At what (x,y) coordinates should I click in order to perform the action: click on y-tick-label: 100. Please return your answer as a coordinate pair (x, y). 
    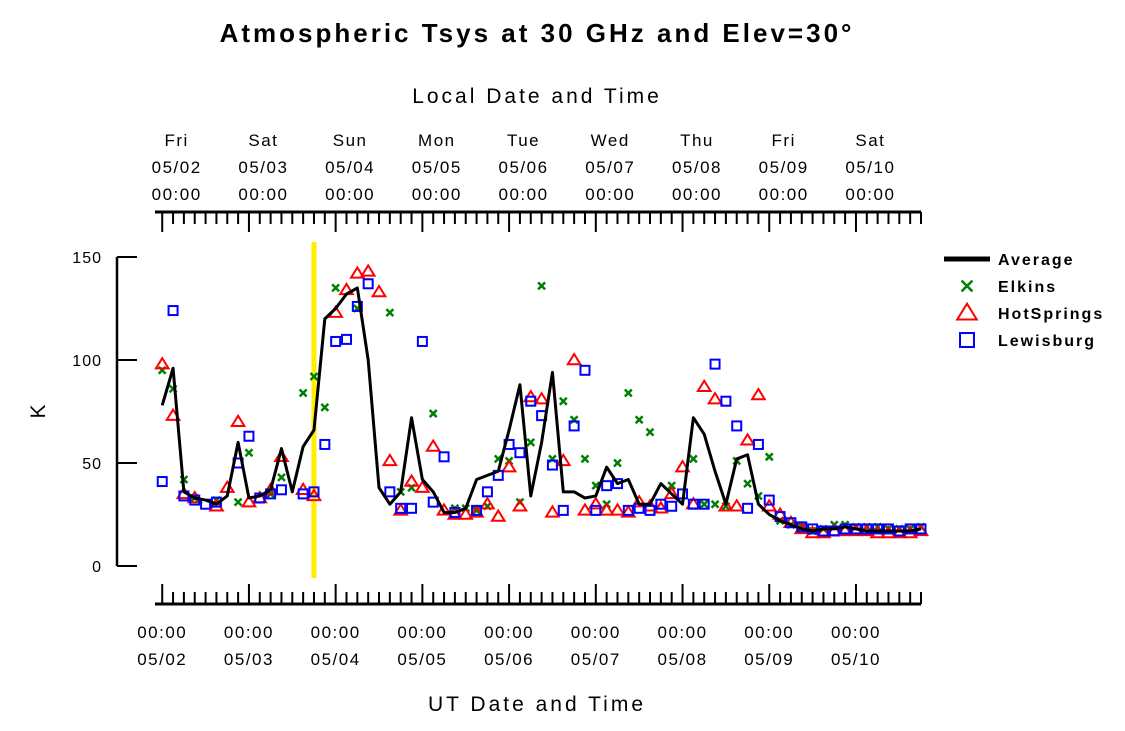
    Looking at the image, I should click on (87, 361).